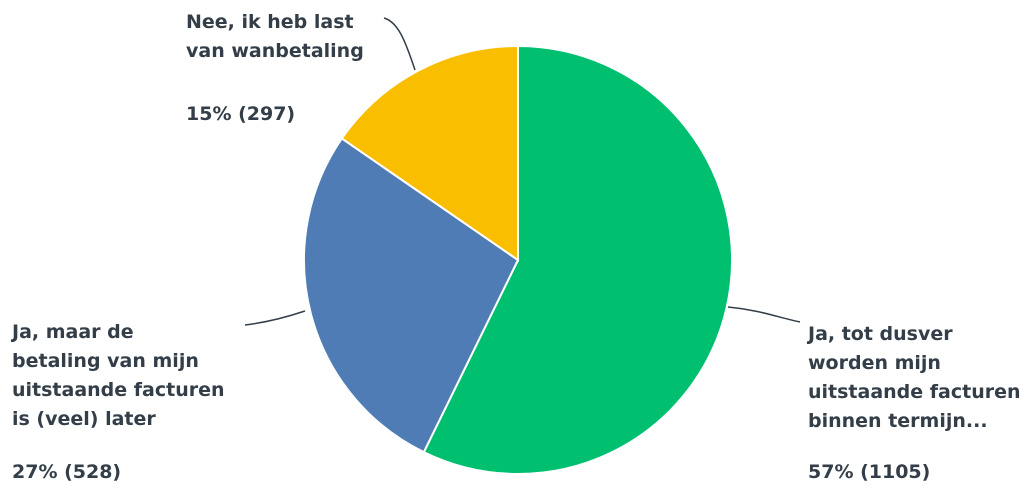 The image size is (1035, 495). I want to click on slice-default, so click(429, 153).